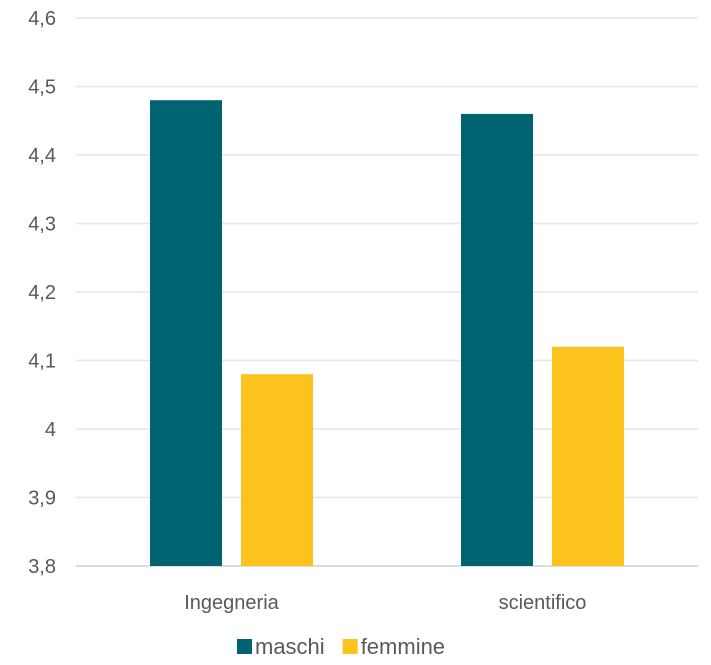 The width and height of the screenshot is (711, 665). I want to click on x-category-label: Ingegneria, so click(231, 603).